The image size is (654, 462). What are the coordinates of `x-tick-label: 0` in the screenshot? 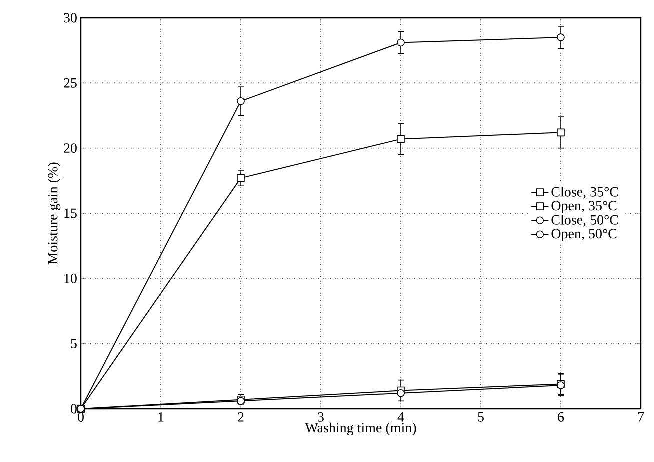 It's located at (81, 417).